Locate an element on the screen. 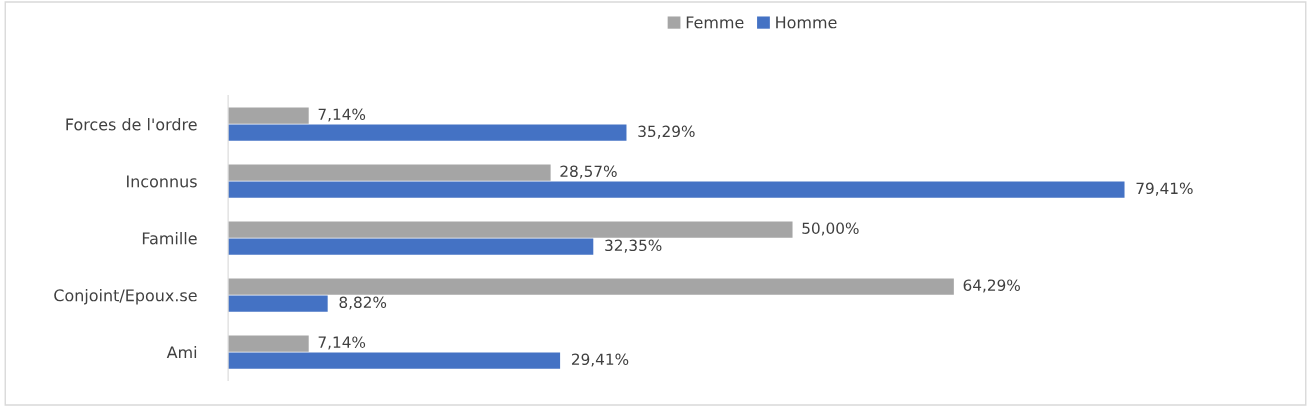  legend-label: Femme is located at coordinates (715, 22).